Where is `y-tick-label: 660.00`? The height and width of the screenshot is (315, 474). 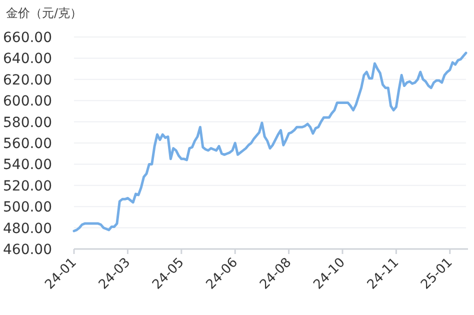
y-tick-label: 660.00 is located at coordinates (27, 38).